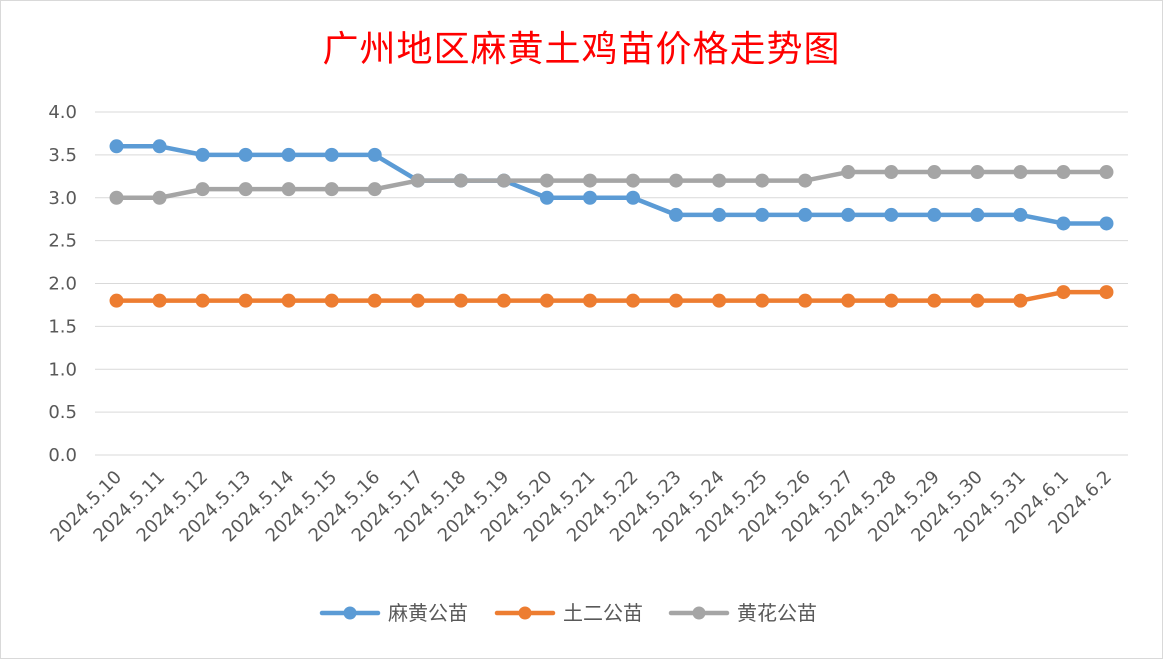 The width and height of the screenshot is (1163, 659). I want to click on legend-label: 土二公苗, so click(603, 613).